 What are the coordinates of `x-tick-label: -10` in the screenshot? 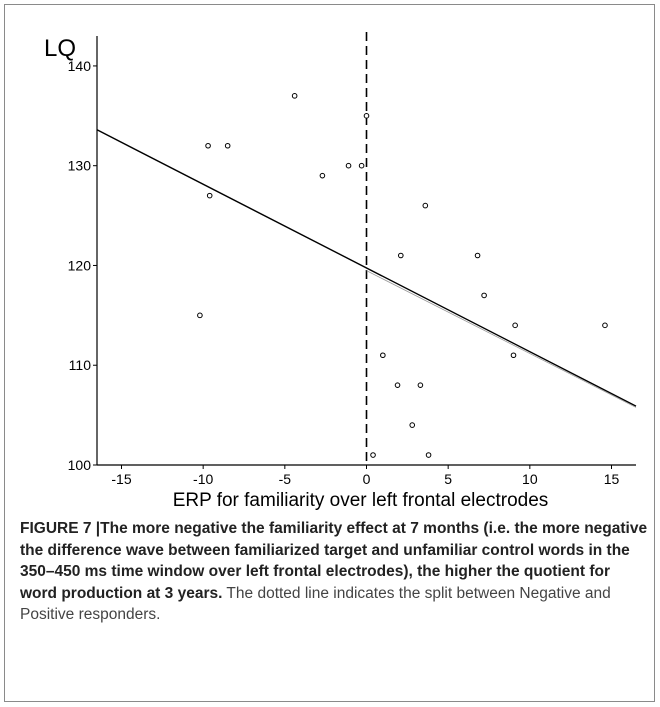 It's located at (203, 479).